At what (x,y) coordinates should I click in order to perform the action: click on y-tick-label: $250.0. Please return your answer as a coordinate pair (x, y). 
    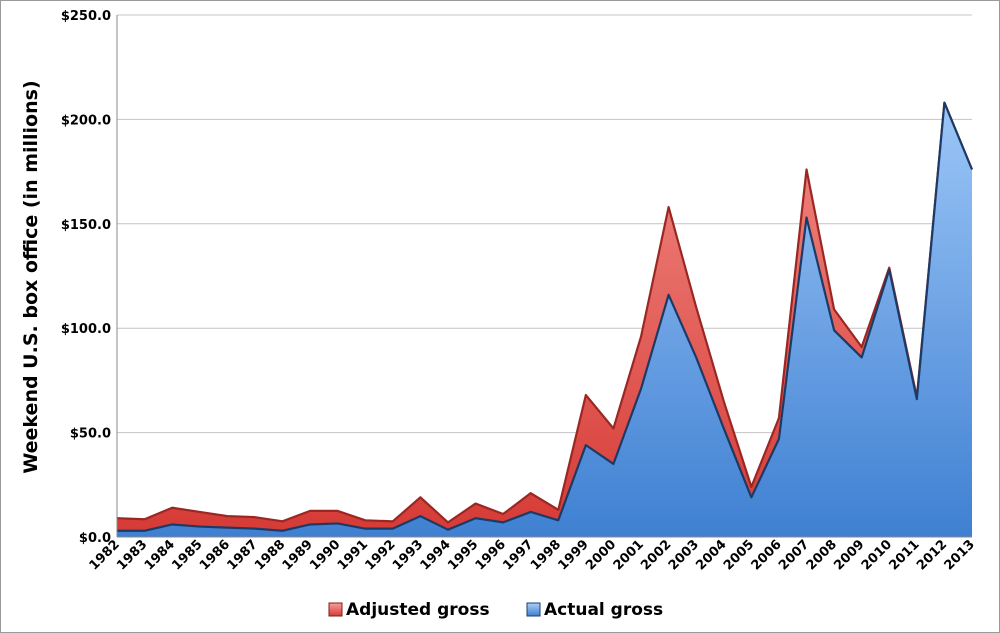
    Looking at the image, I should click on (86, 16).